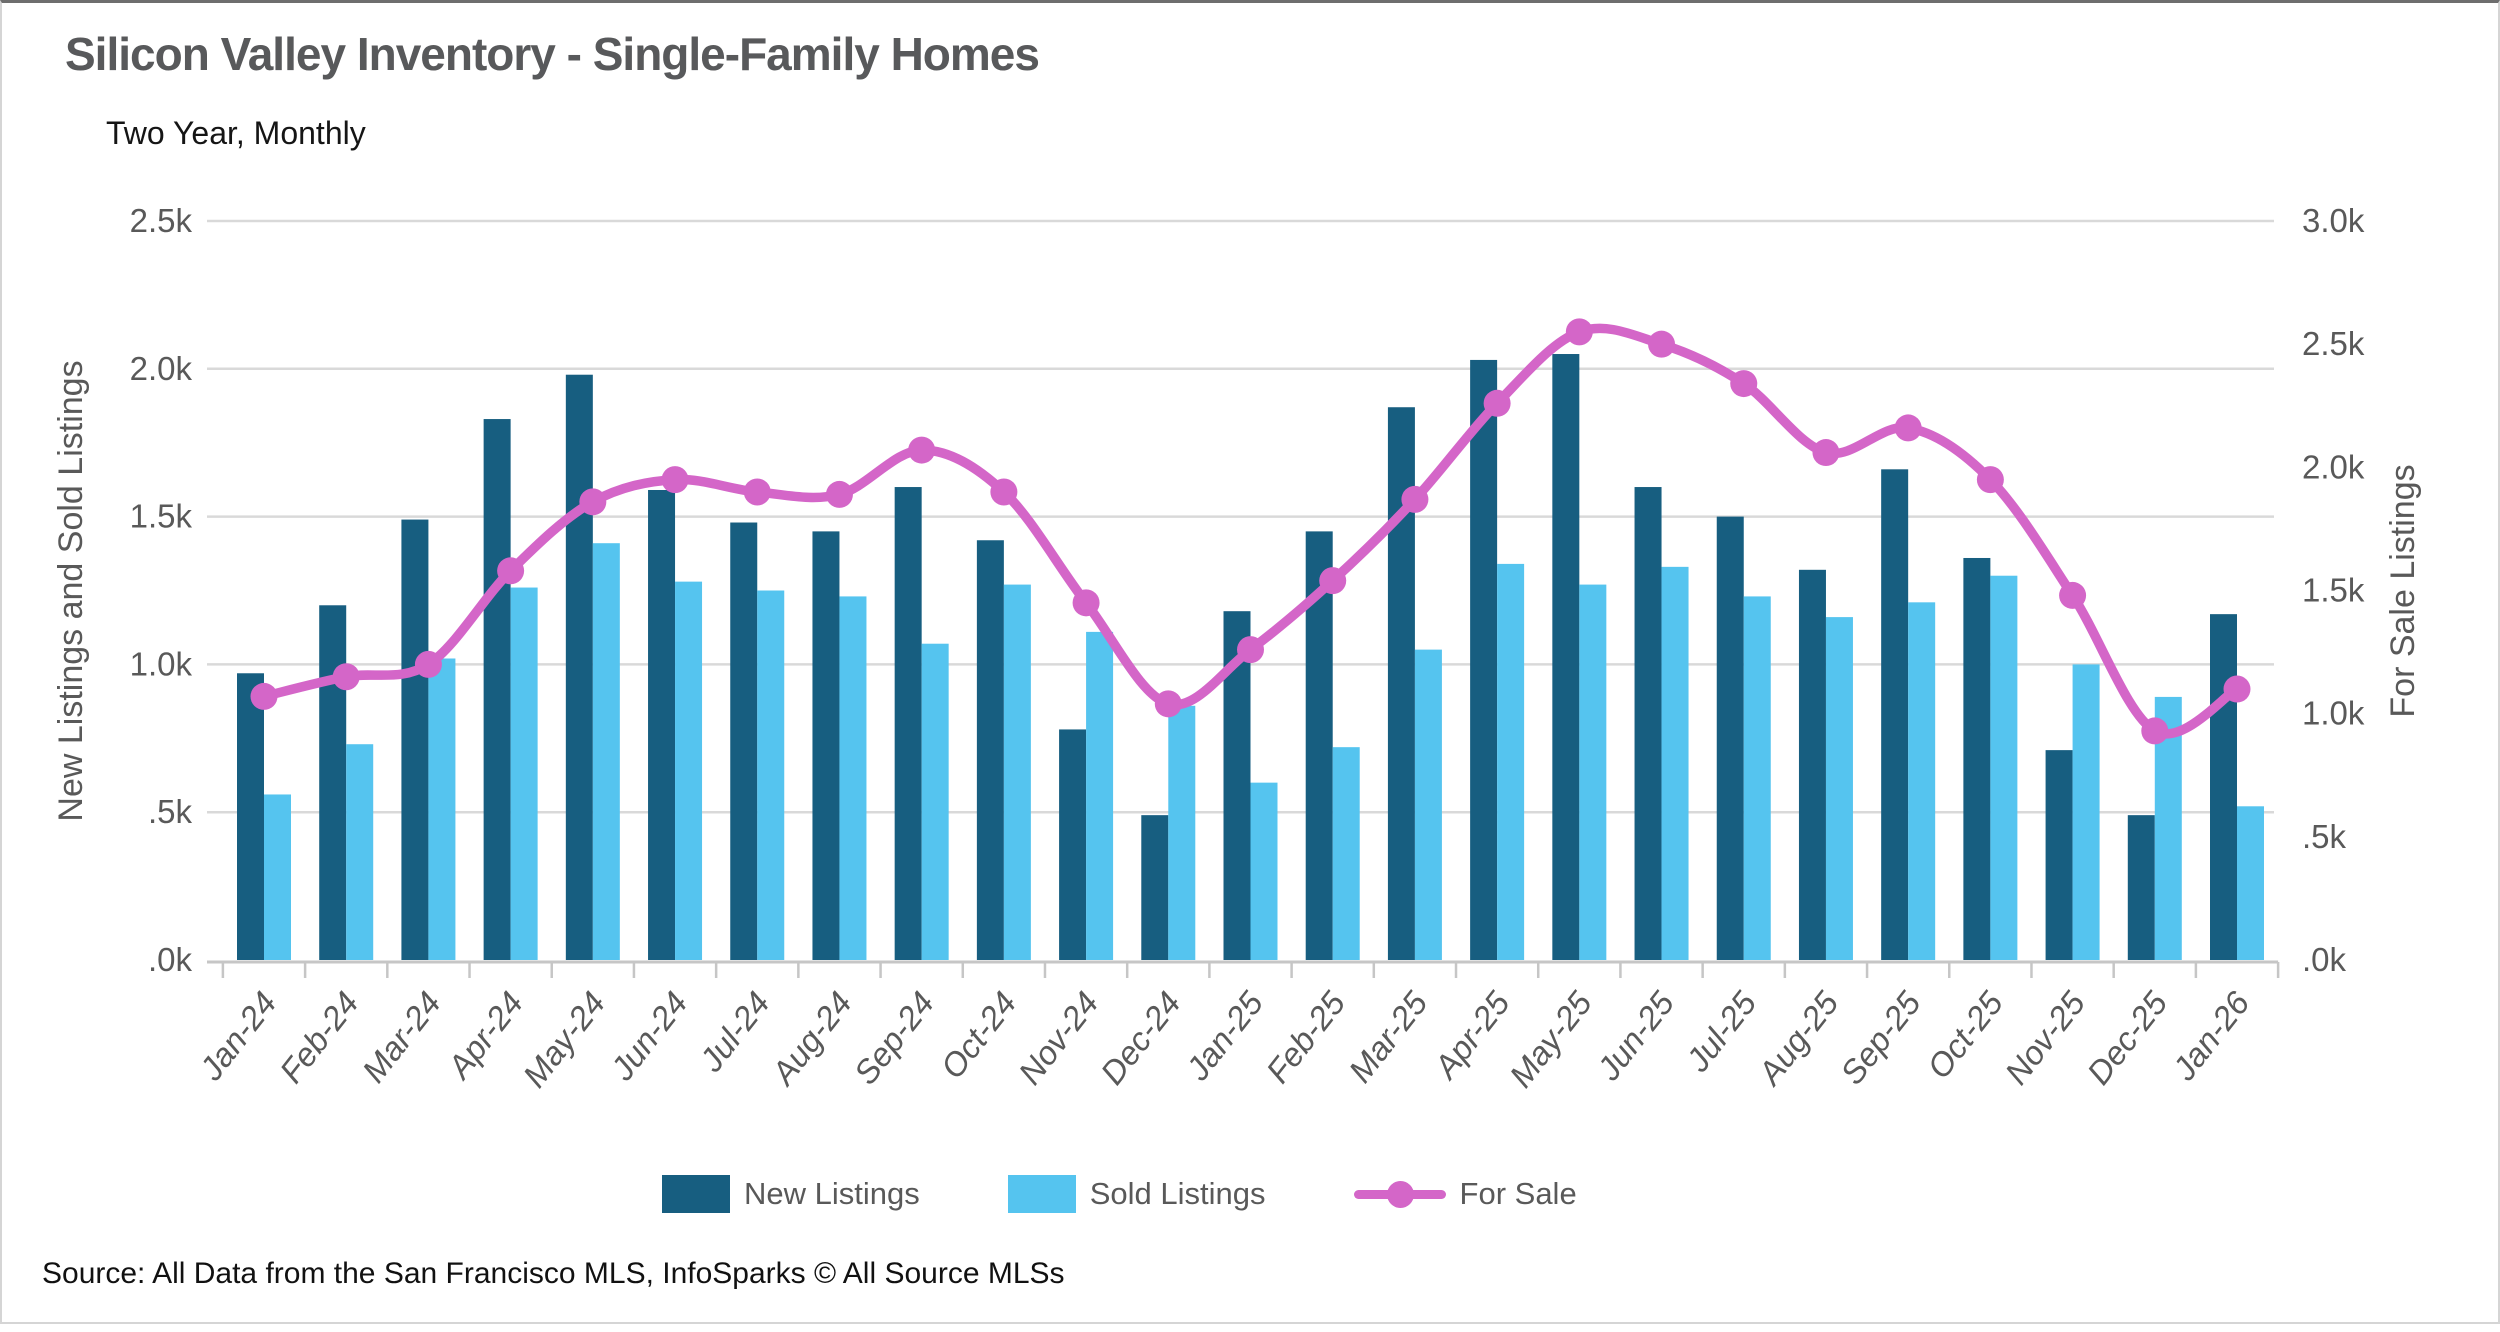  Describe the element at coordinates (71, 590) in the screenshot. I see `left-axis-title: New Listings and Sold Listings` at that location.